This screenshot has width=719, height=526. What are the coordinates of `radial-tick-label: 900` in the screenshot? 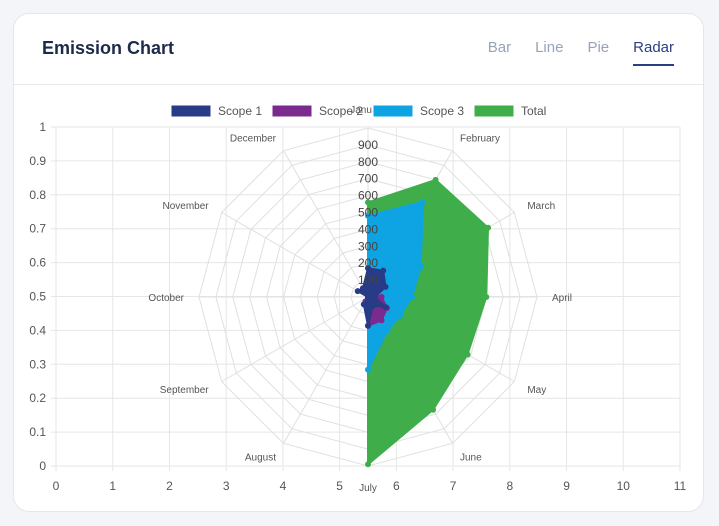 It's located at (368, 145).